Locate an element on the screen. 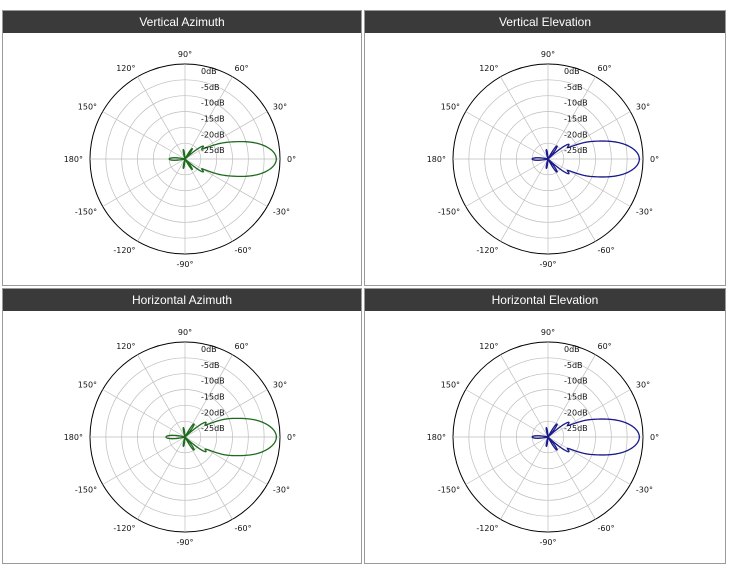  chart-title: Horizontal Azimuth is located at coordinates (182, 300).